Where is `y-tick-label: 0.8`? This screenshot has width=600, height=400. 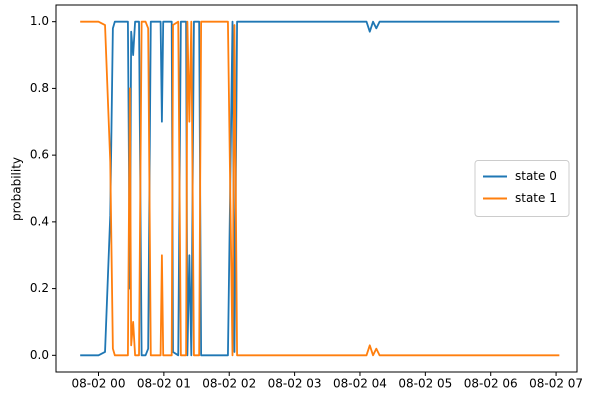 y-tick-label: 0.8 is located at coordinates (39, 88).